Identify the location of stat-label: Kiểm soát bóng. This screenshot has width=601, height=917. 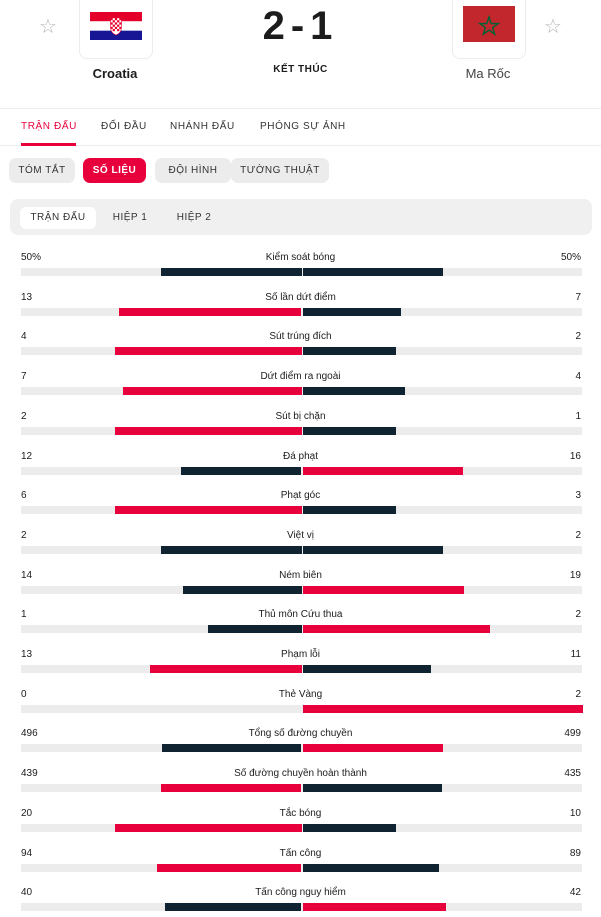
(300, 257).